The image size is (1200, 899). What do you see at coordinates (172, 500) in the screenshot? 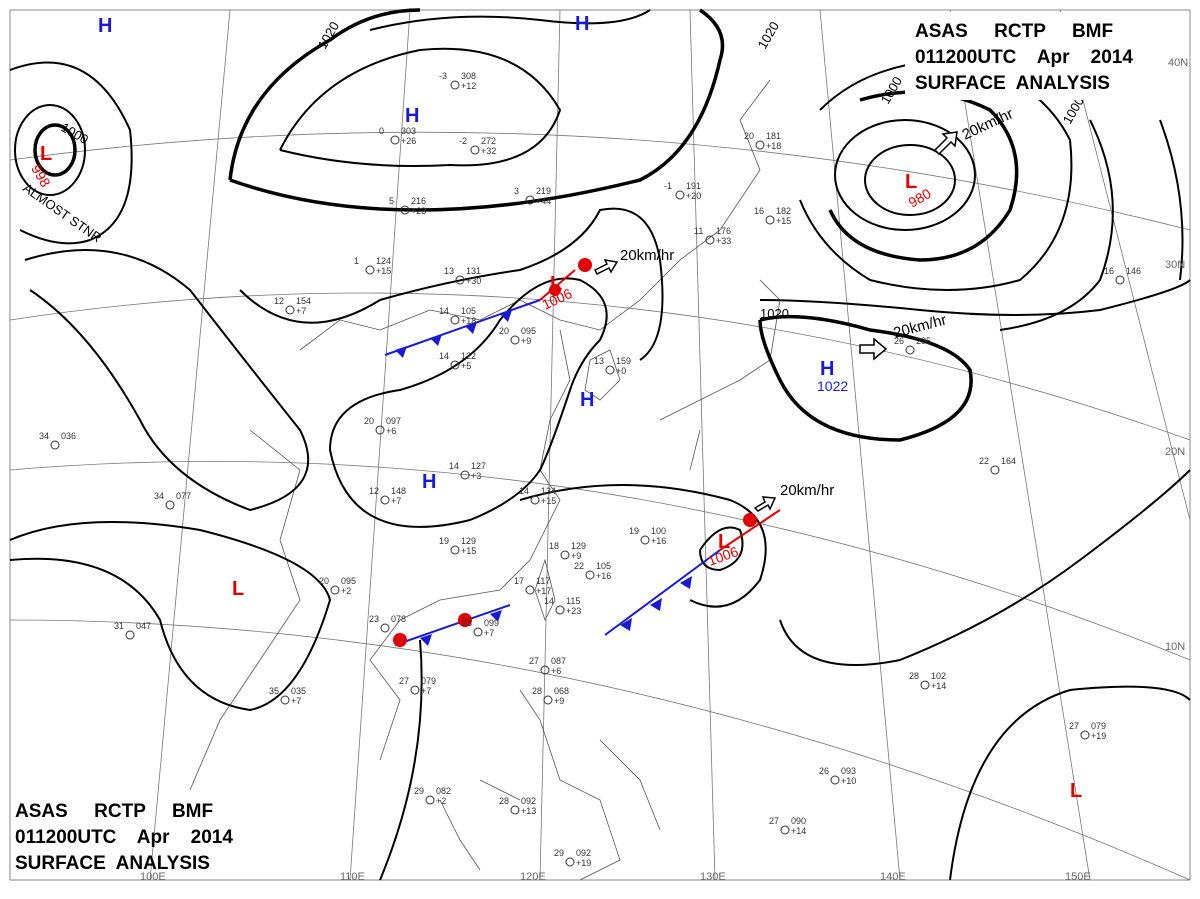
I see `station-plot: 34 077` at bounding box center [172, 500].